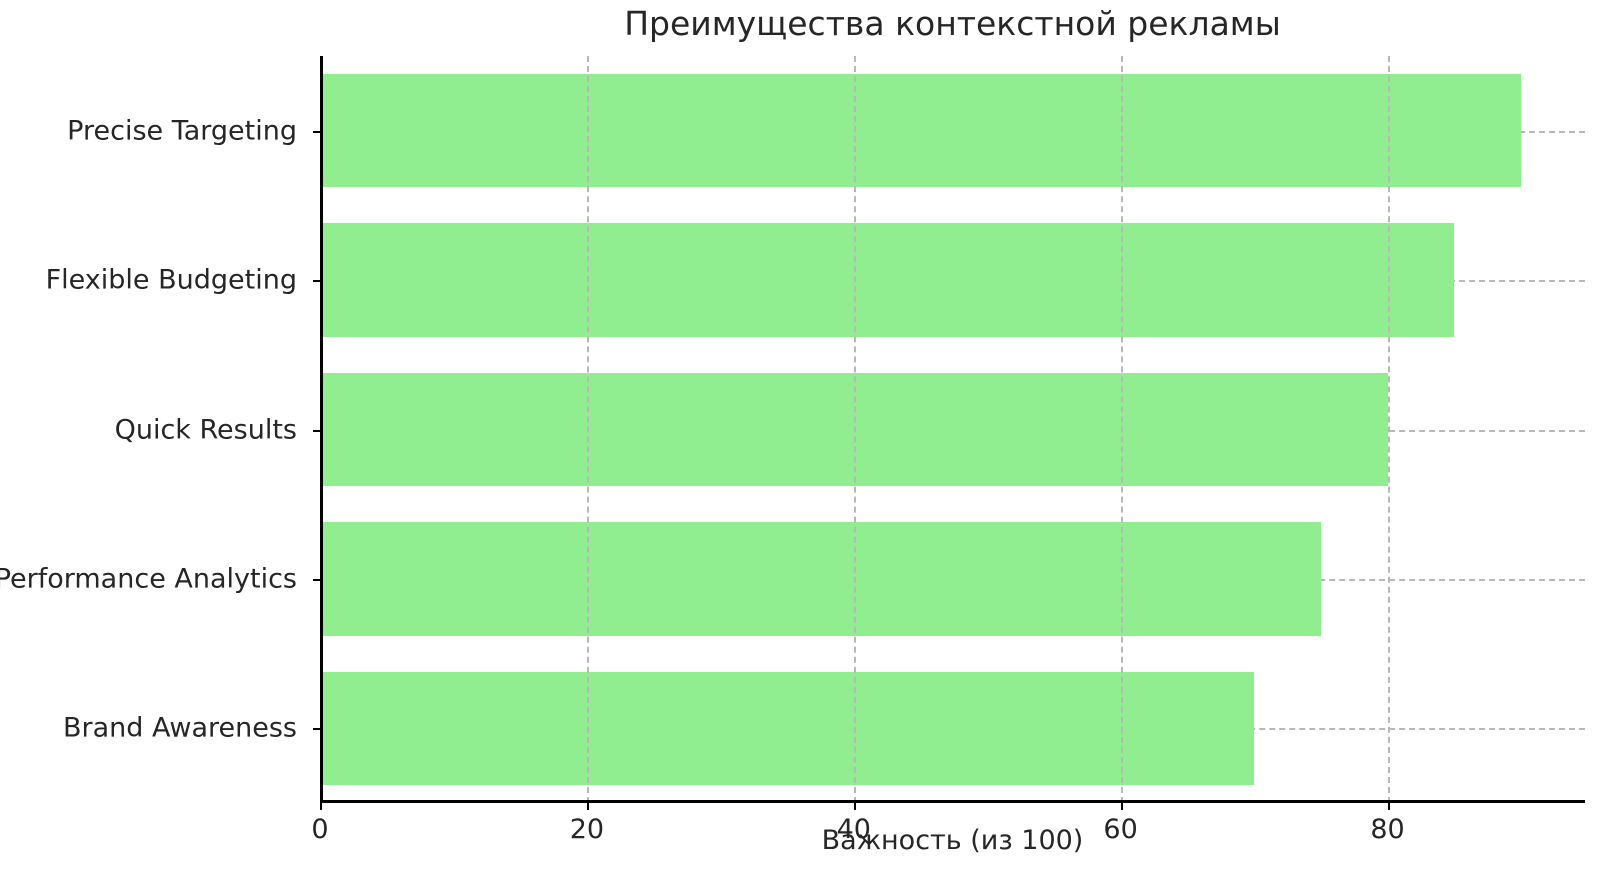 This screenshot has height=893, width=1600. I want to click on x-tick-label: 40, so click(853, 829).